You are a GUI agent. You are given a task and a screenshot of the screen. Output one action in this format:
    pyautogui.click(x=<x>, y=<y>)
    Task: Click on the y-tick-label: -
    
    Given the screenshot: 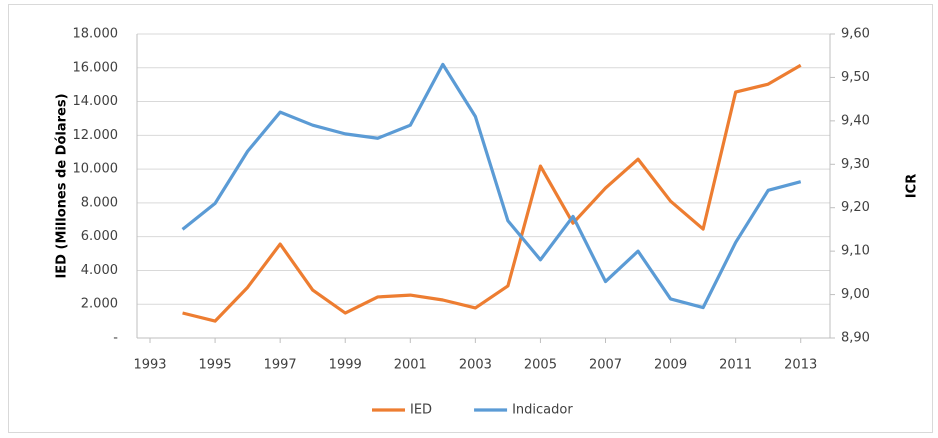 What is the action you would take?
    pyautogui.click(x=115, y=338)
    